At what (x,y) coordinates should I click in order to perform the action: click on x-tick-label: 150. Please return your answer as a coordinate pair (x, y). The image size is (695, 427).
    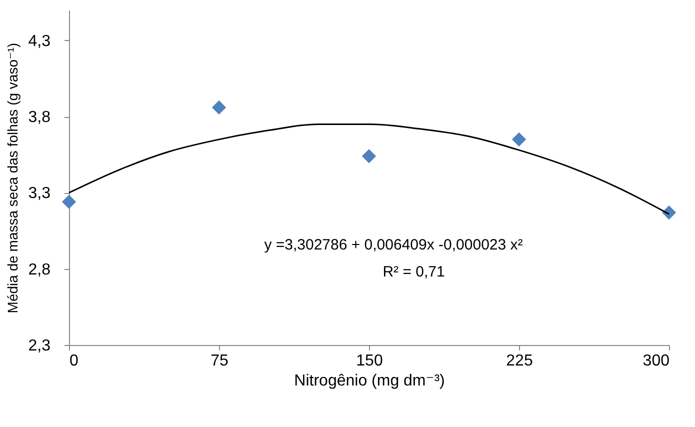
    Looking at the image, I should click on (369, 361).